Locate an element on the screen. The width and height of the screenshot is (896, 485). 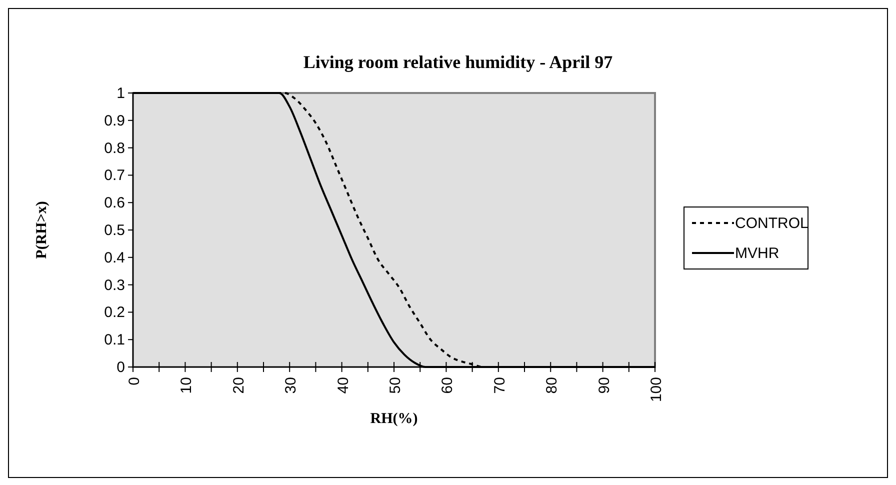
legend-label: CONTROL is located at coordinates (771, 223).